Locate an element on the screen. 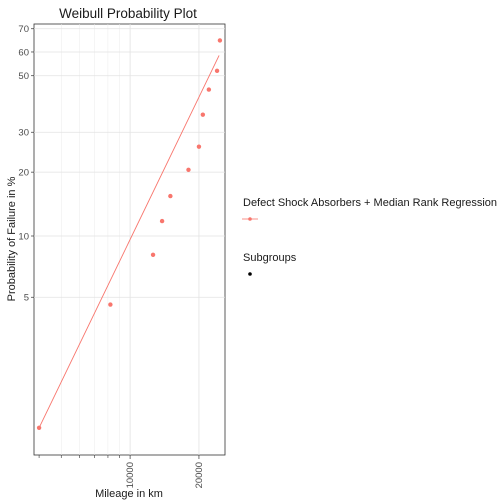  y-tick-label: 10 is located at coordinates (23, 236).